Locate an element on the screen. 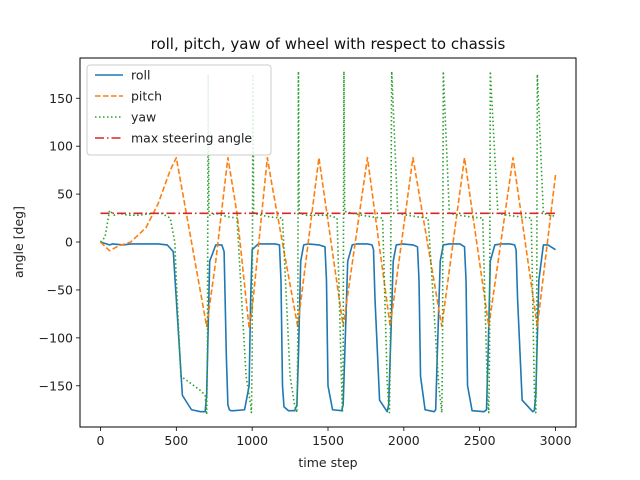 This screenshot has height=480, width=640. y-tick-label: −50 is located at coordinates (60, 289).